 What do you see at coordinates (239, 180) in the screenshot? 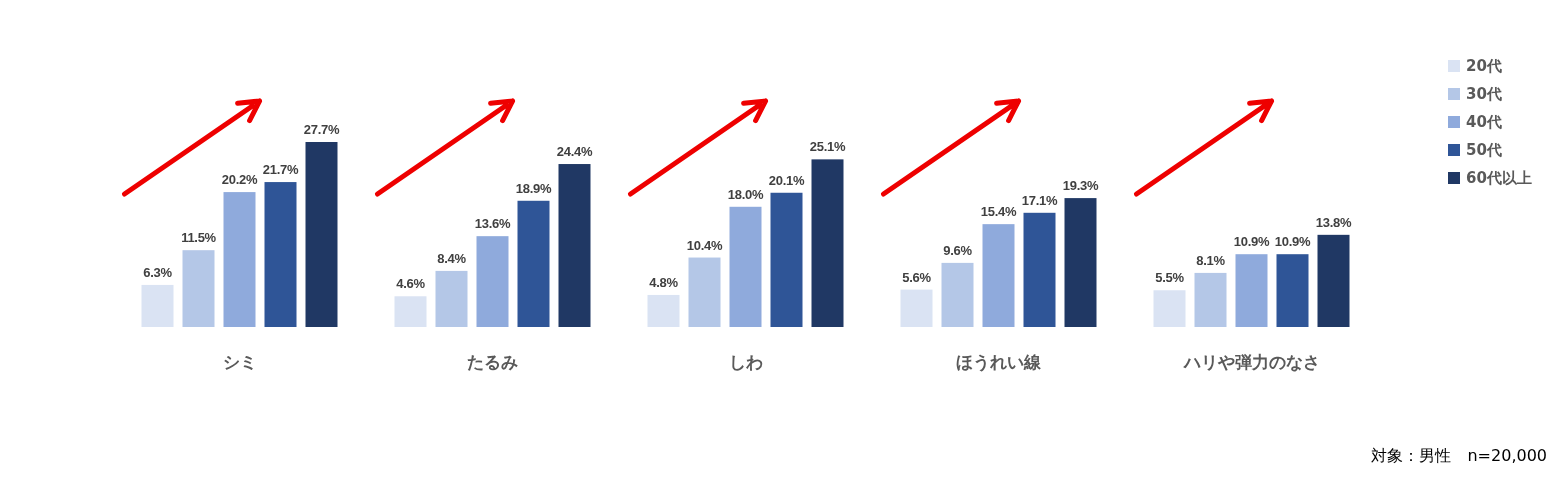
I see `data-label: 20.2%` at bounding box center [239, 180].